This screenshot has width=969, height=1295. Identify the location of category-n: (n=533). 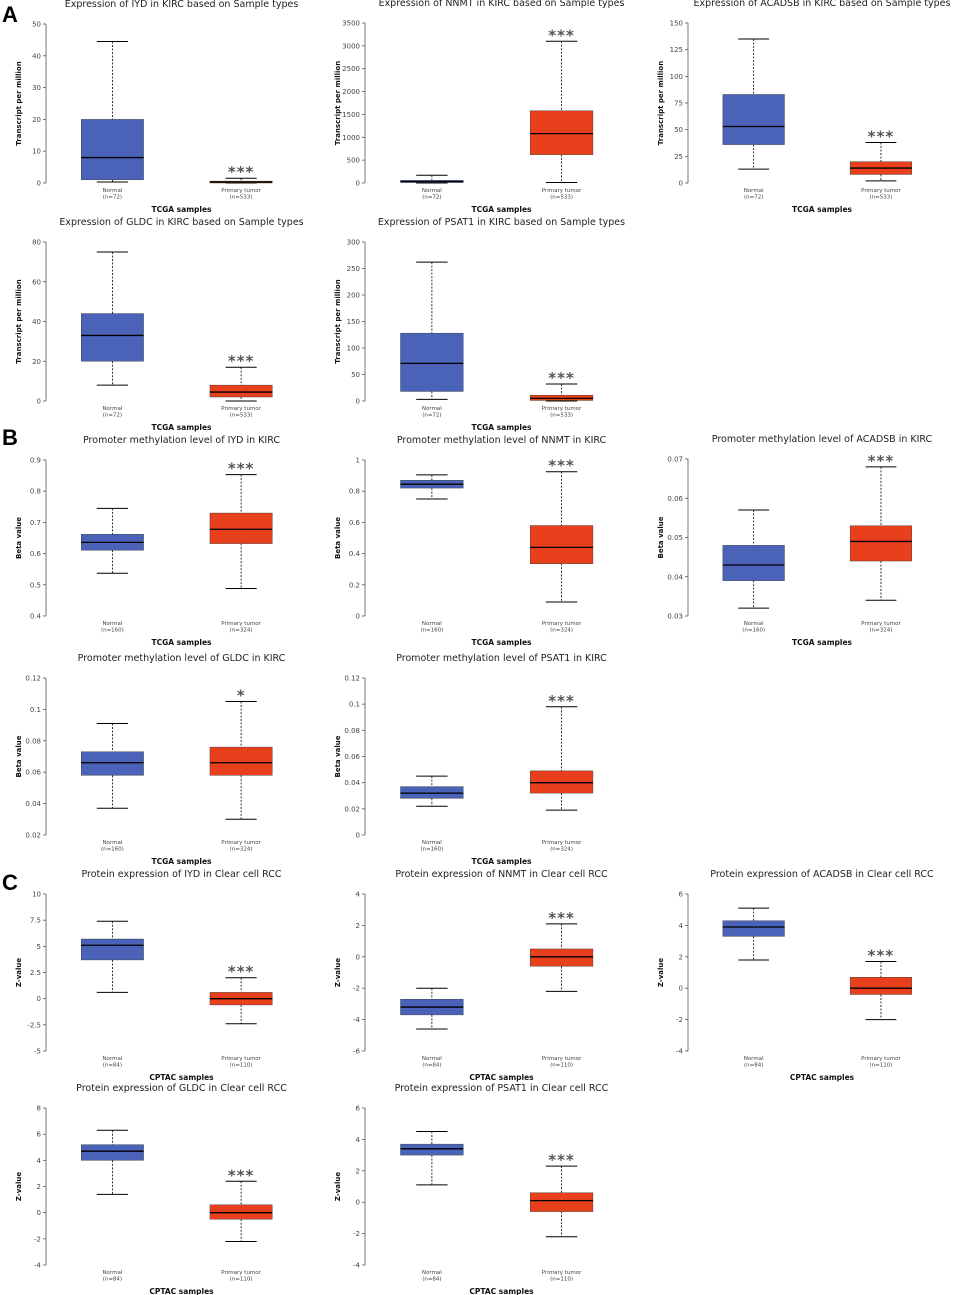
(561, 416).